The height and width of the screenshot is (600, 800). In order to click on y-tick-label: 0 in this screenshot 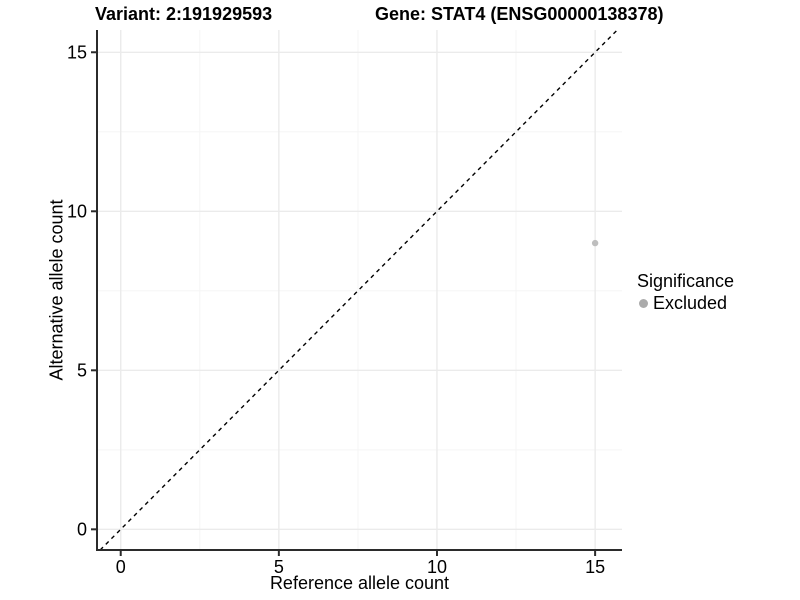, I will do `click(82, 529)`.